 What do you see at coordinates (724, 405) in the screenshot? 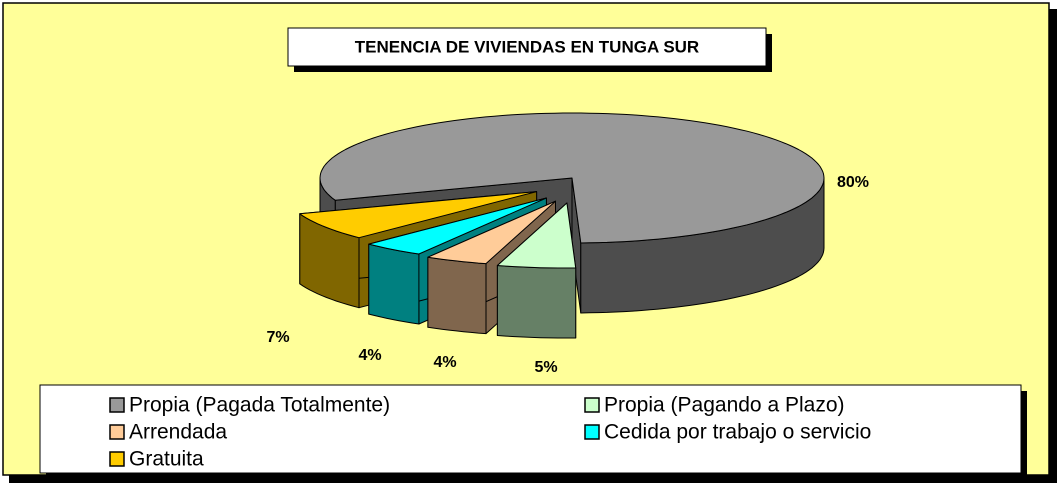
I see `legend-label: Propia (Pagando a Plazo)` at bounding box center [724, 405].